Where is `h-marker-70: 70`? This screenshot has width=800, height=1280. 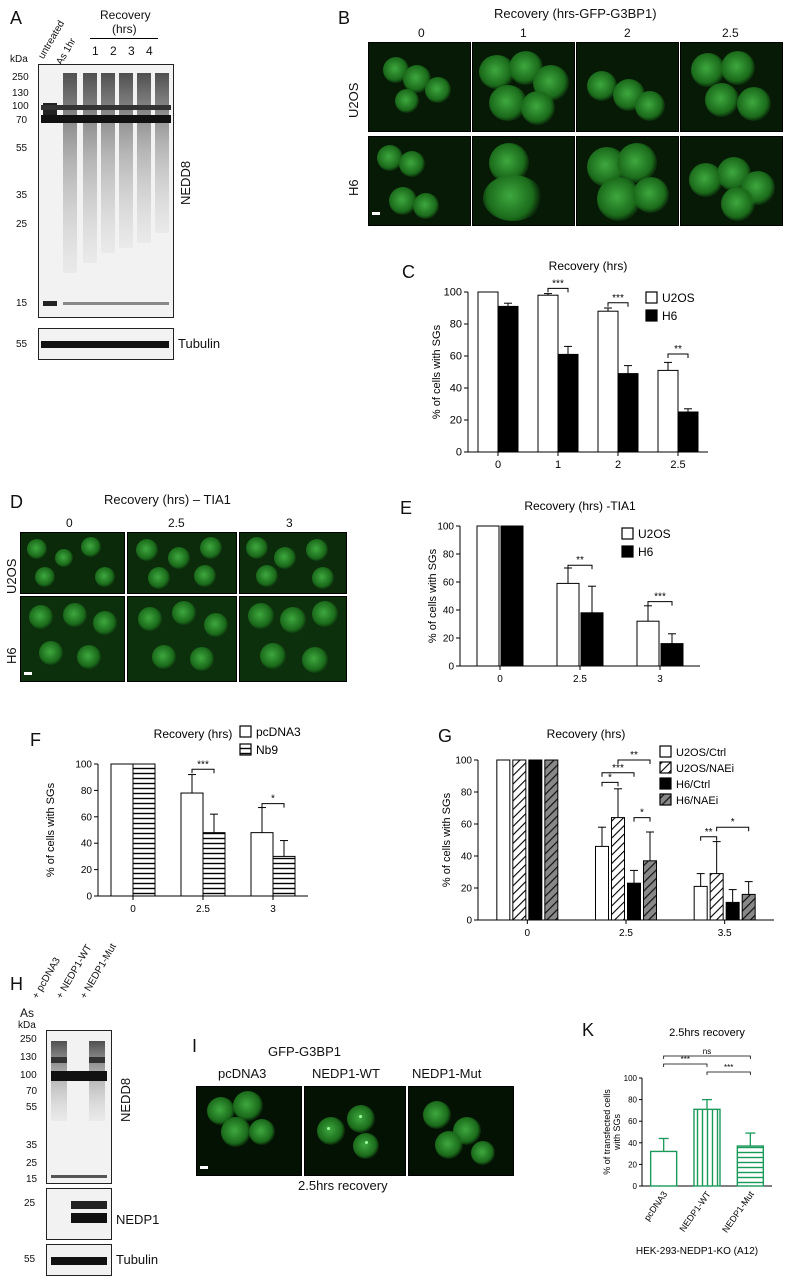
h-marker-70: 70 is located at coordinates (32, 1091).